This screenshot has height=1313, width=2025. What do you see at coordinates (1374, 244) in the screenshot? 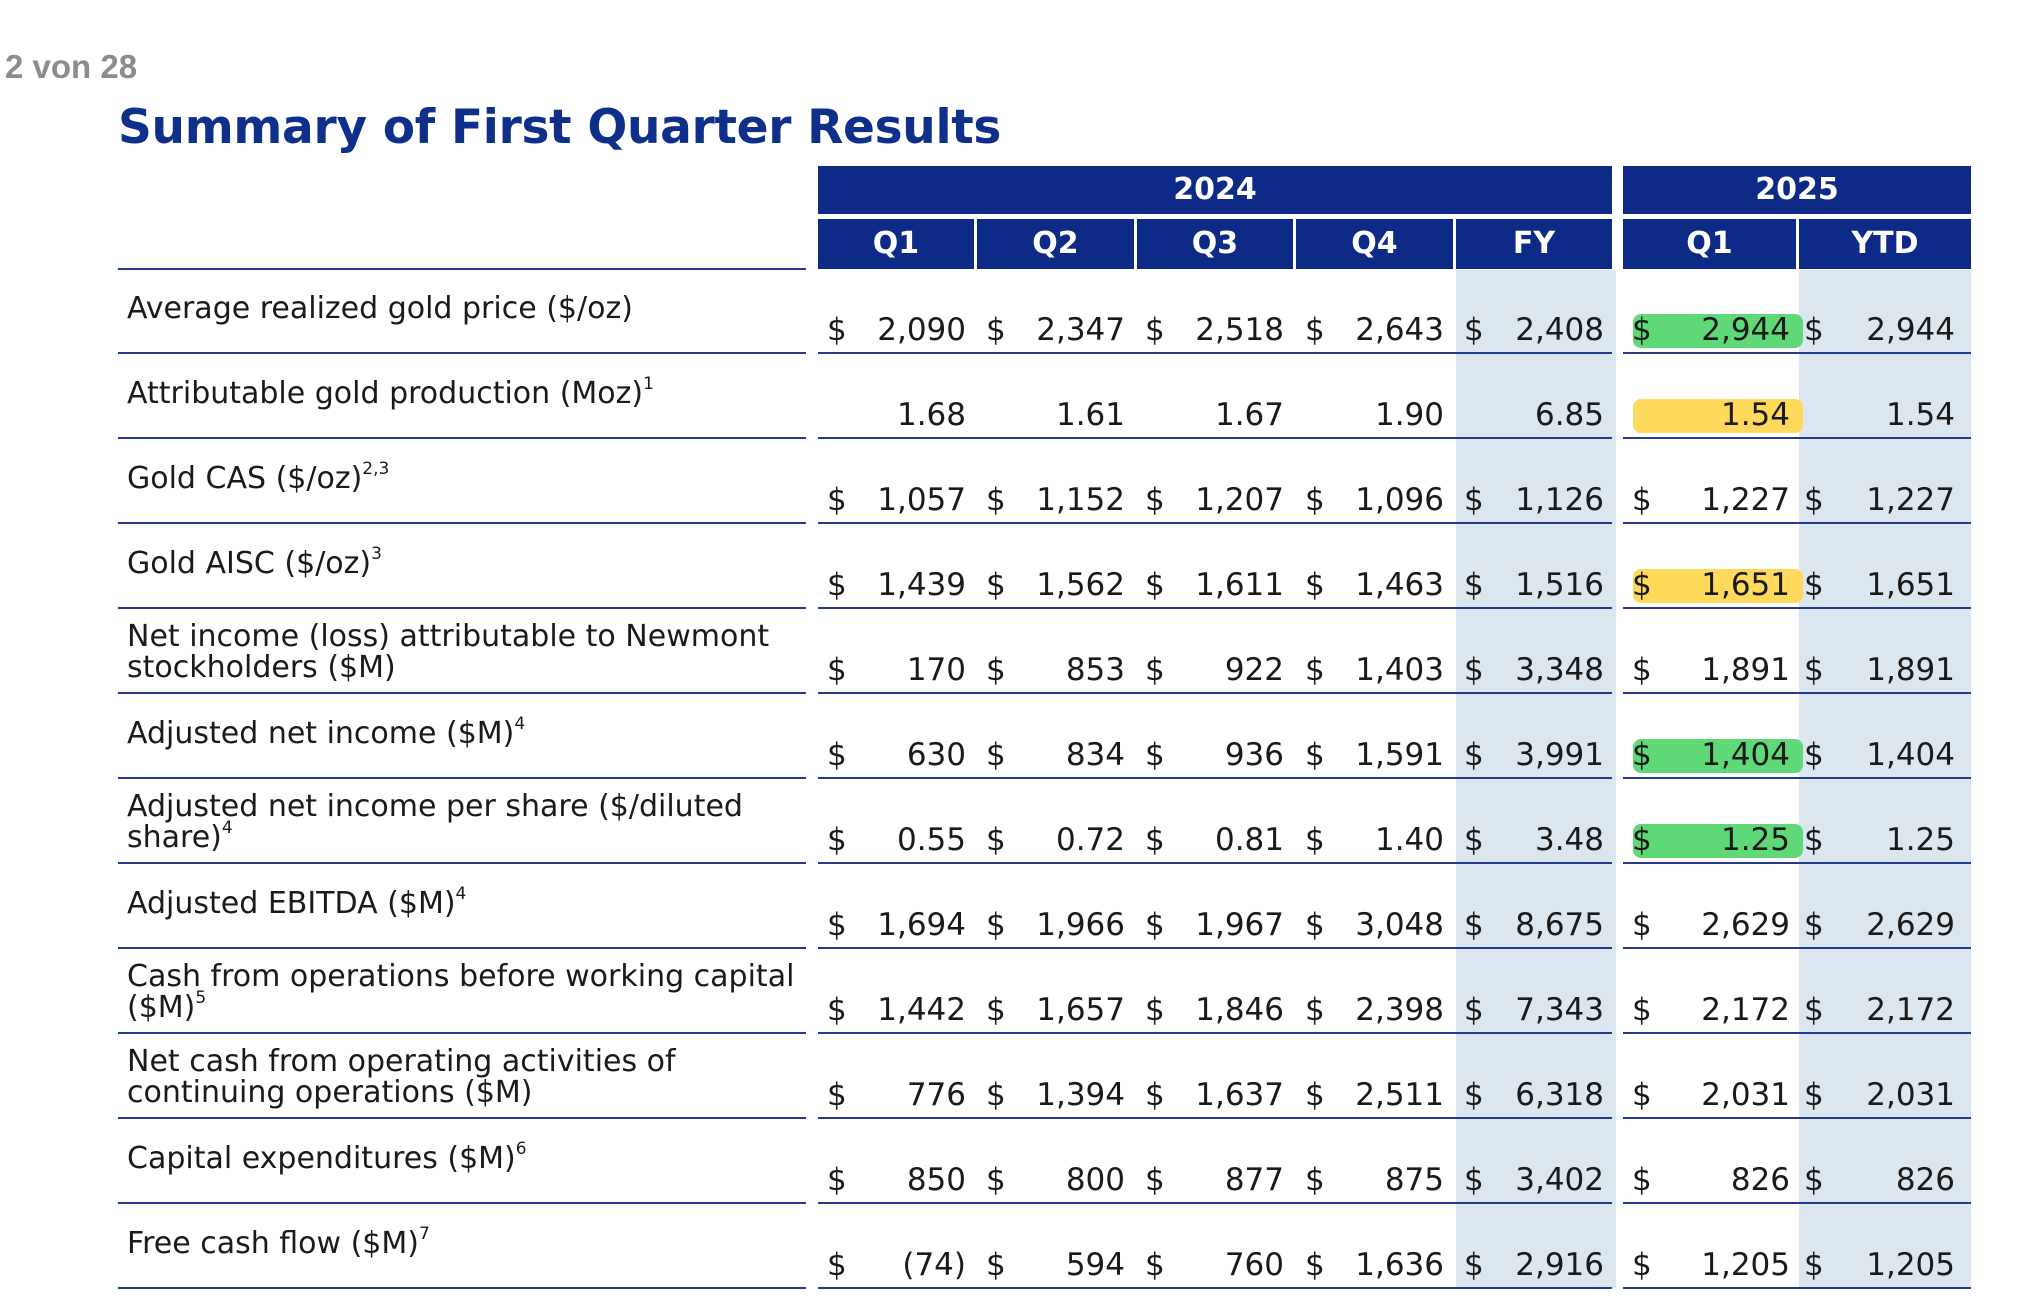
I see `column-header-2024-q4: Q4` at bounding box center [1374, 244].